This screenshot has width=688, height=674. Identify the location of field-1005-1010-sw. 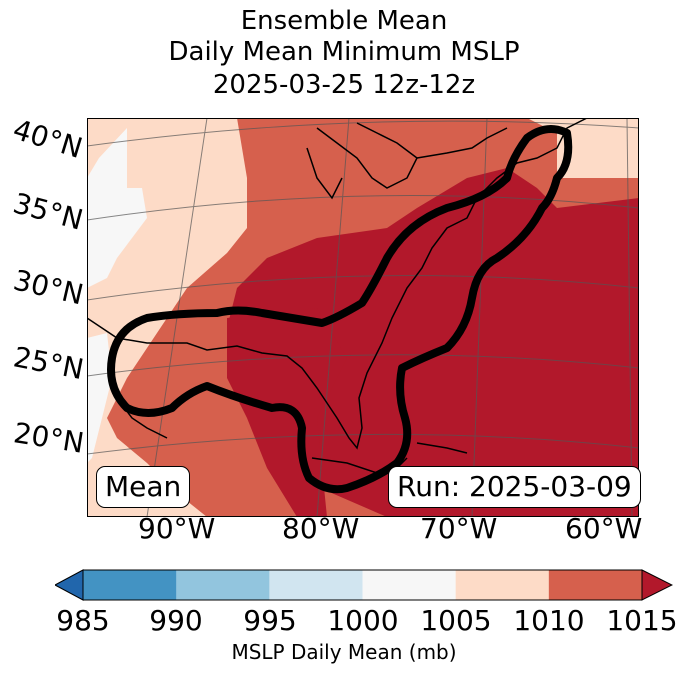
(99, 398).